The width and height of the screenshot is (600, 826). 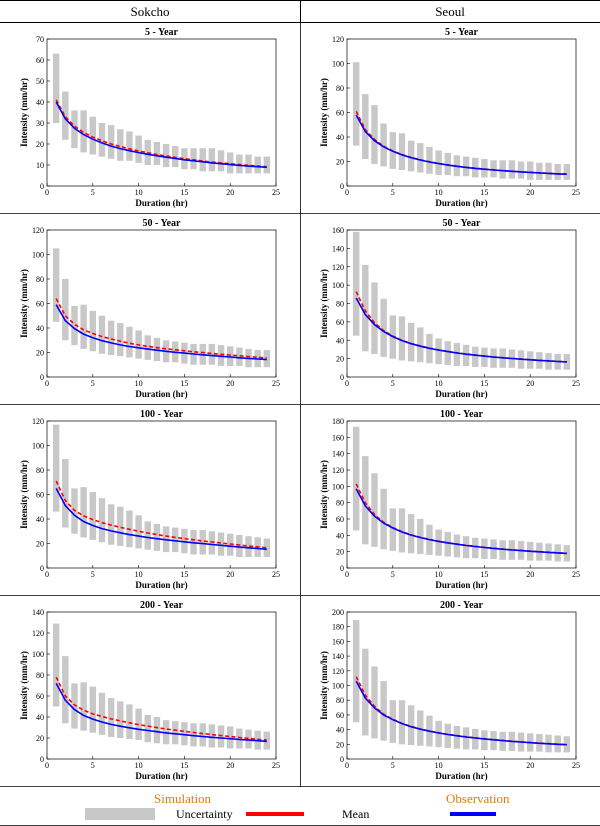 I want to click on header-divider, so click(x=300, y=22).